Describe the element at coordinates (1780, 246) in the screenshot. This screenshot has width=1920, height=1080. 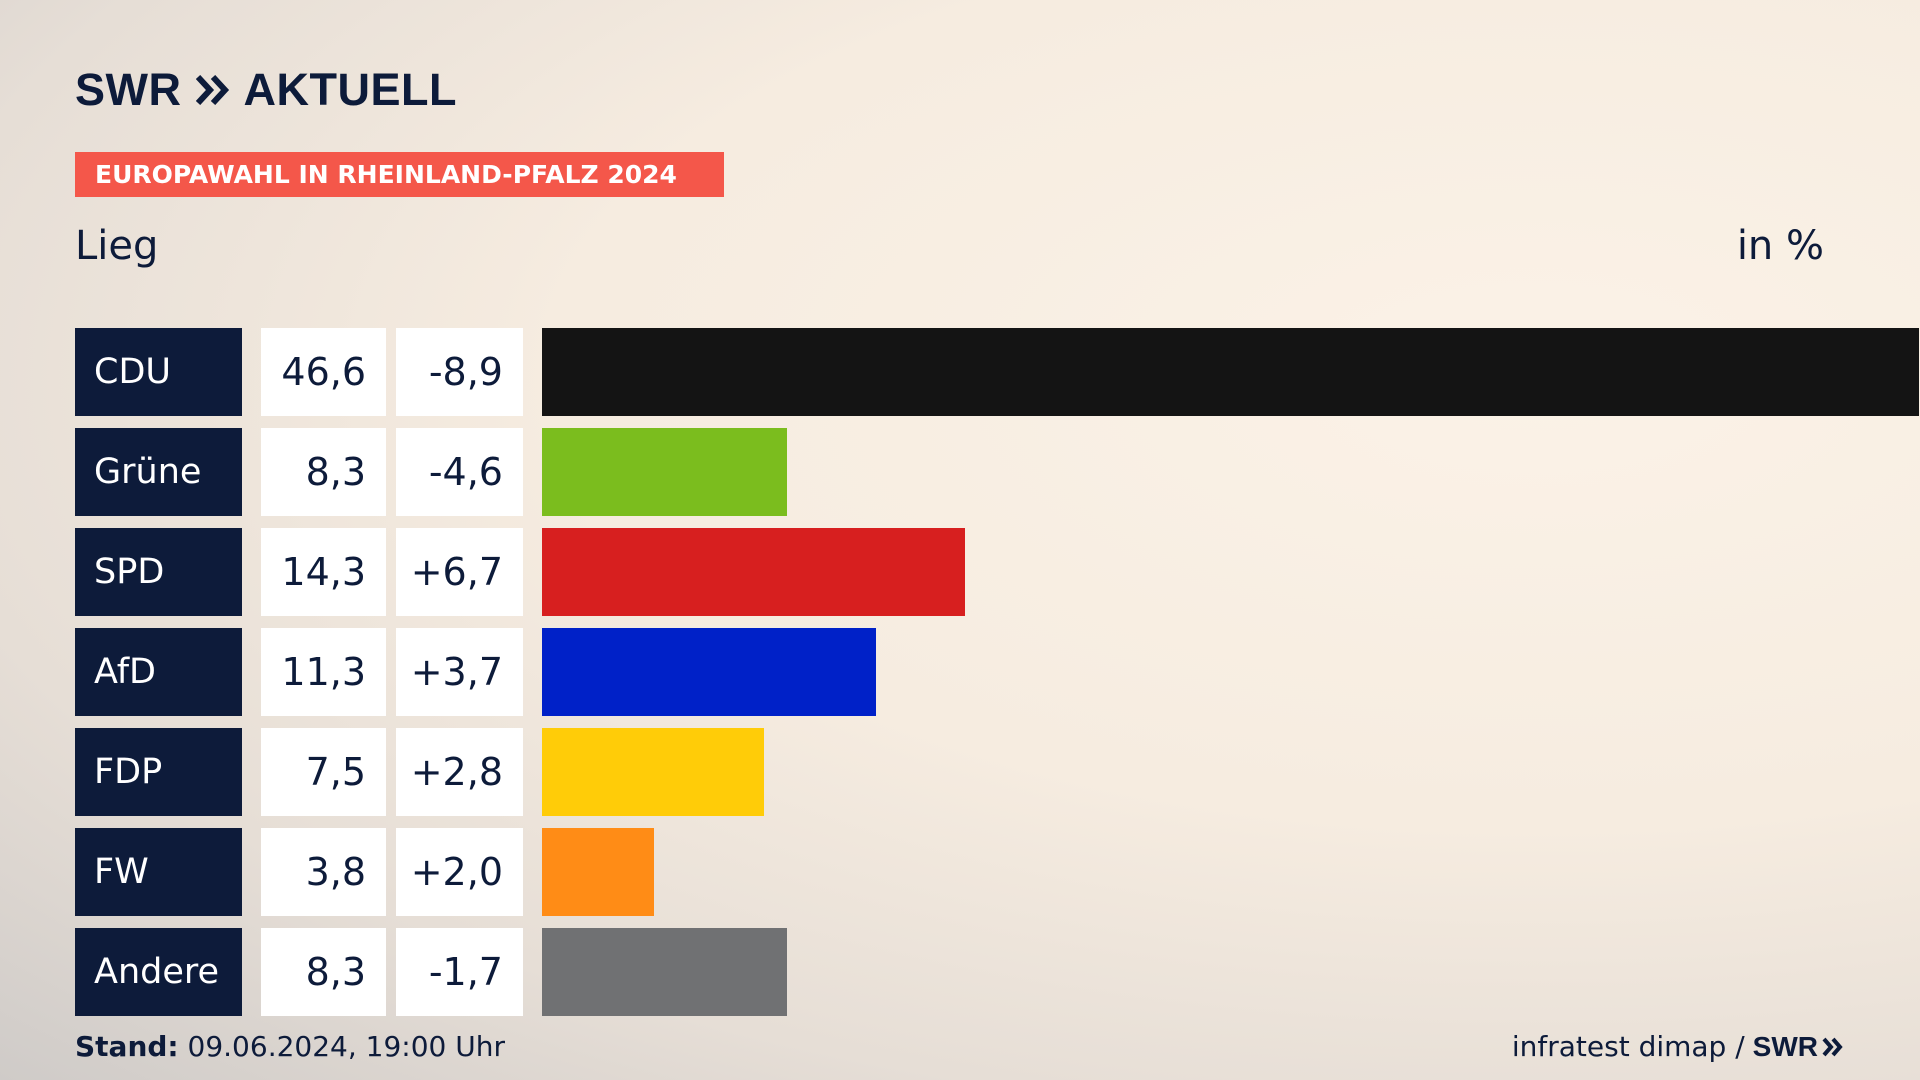
I see `unit-label: in %` at that location.